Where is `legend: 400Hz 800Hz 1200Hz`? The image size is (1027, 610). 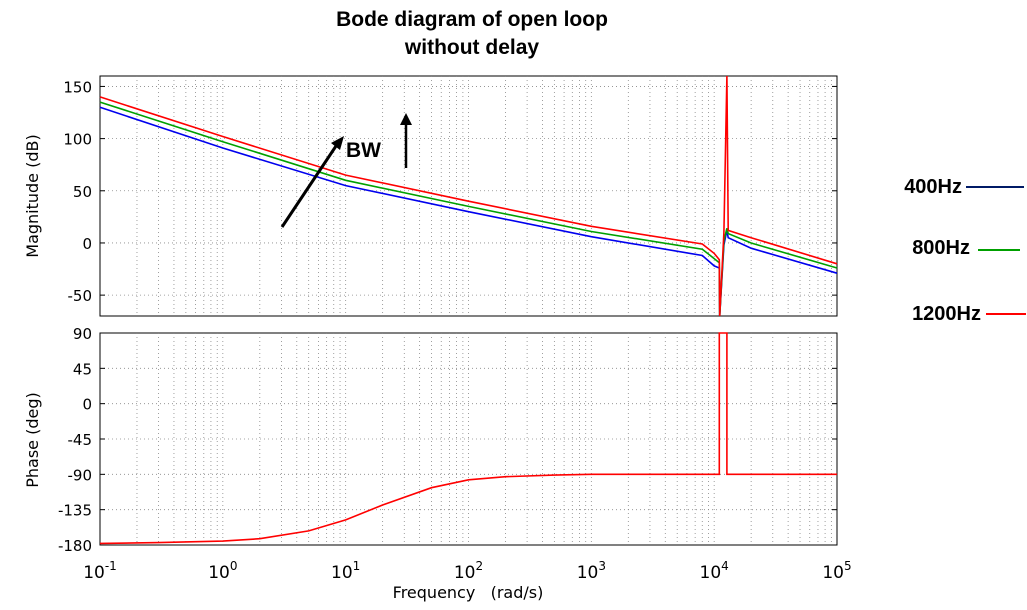 legend: 400Hz 800Hz 1200Hz is located at coordinates (965, 250).